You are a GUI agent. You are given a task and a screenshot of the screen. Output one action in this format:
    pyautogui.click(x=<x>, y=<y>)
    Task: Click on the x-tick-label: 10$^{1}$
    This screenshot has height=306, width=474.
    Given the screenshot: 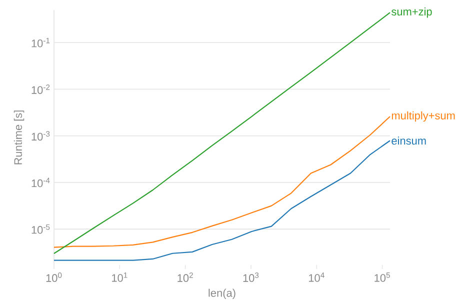 What is the action you would take?
    pyautogui.click(x=120, y=277)
    